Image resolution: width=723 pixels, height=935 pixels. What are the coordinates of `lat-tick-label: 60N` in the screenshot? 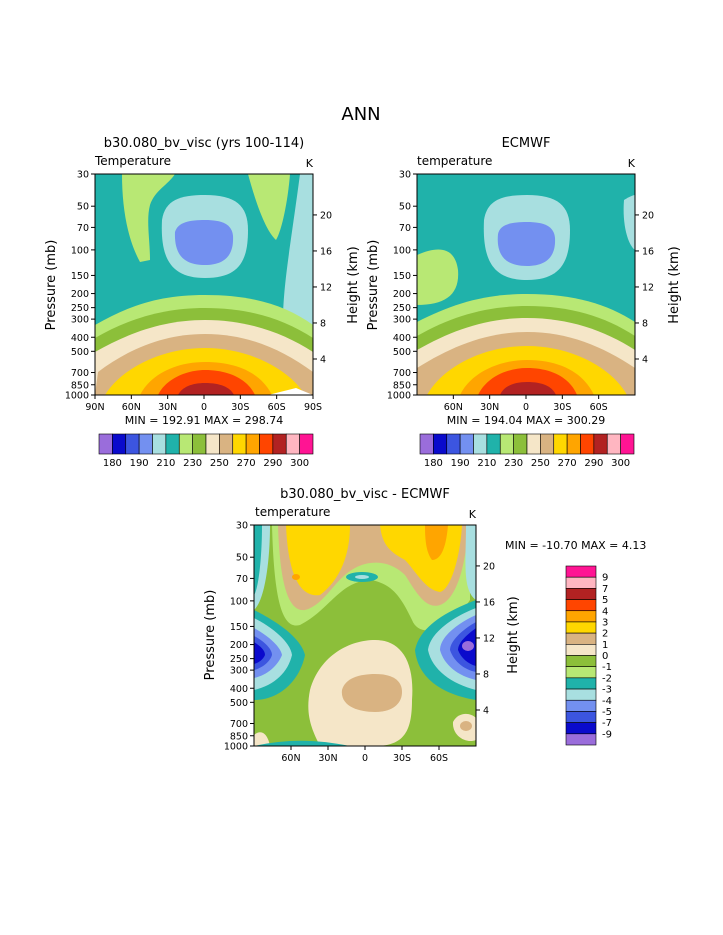 It's located at (131, 407).